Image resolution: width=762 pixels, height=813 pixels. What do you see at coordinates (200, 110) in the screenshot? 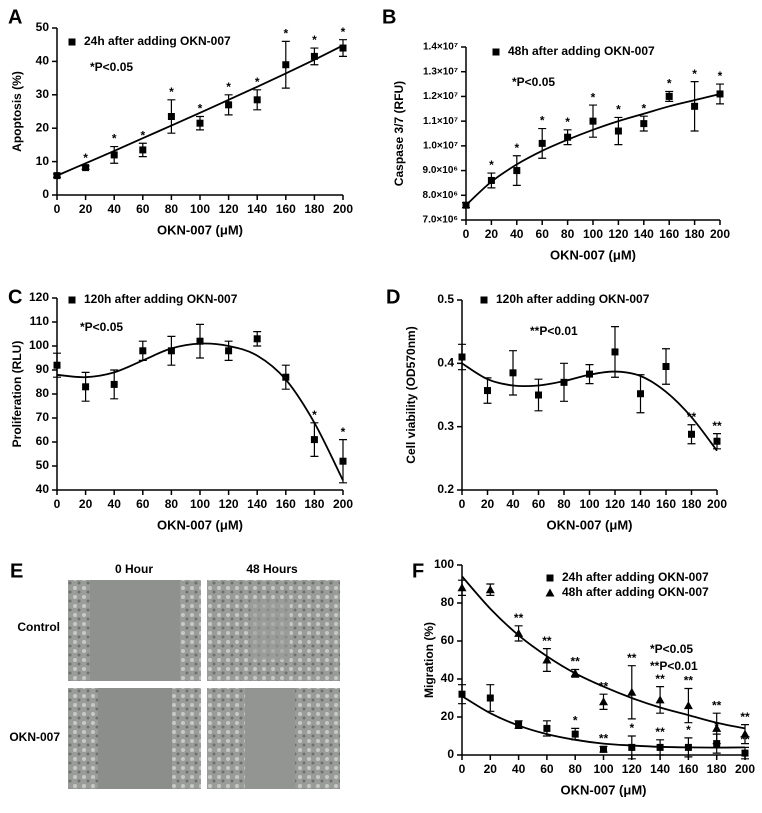
I see `fit-curve` at bounding box center [200, 110].